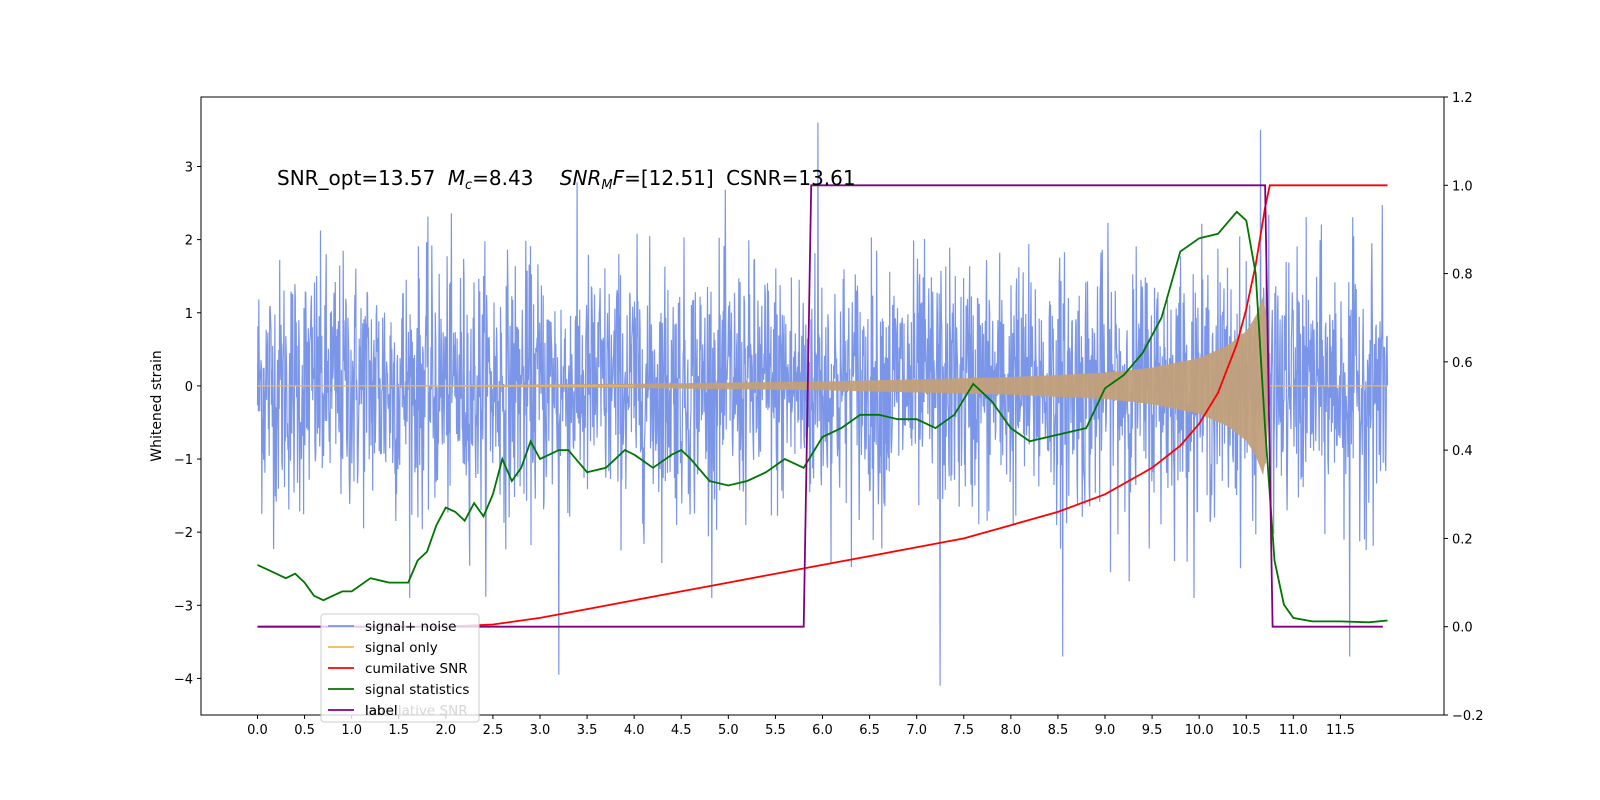 This screenshot has height=800, width=1600. I want to click on x-tick-label: 8.5, so click(1058, 730).